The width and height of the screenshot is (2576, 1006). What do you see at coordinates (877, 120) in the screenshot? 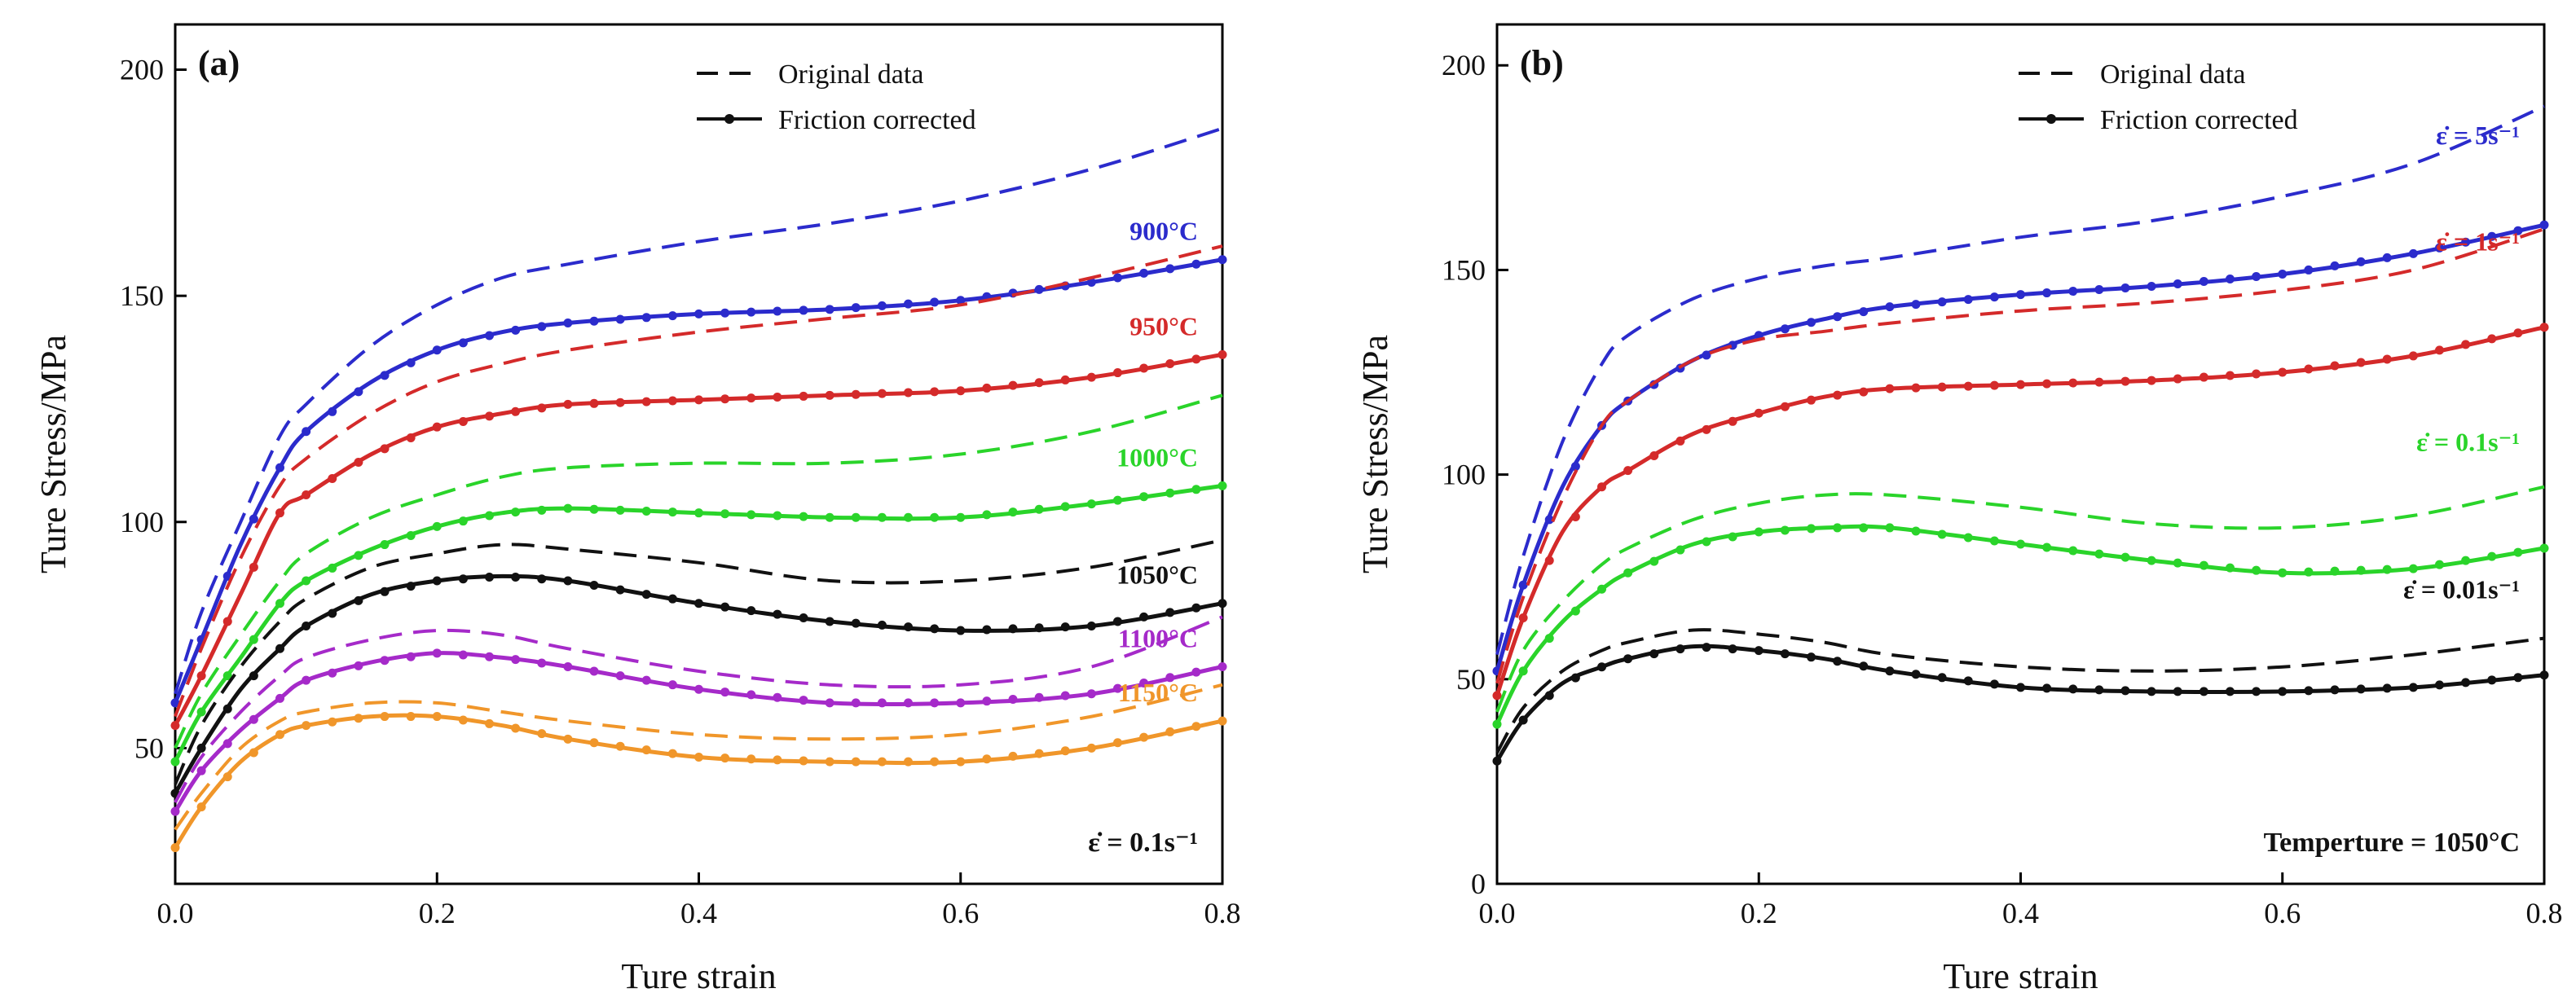
I see `legend-label-corrected: Friction corrected` at bounding box center [877, 120].